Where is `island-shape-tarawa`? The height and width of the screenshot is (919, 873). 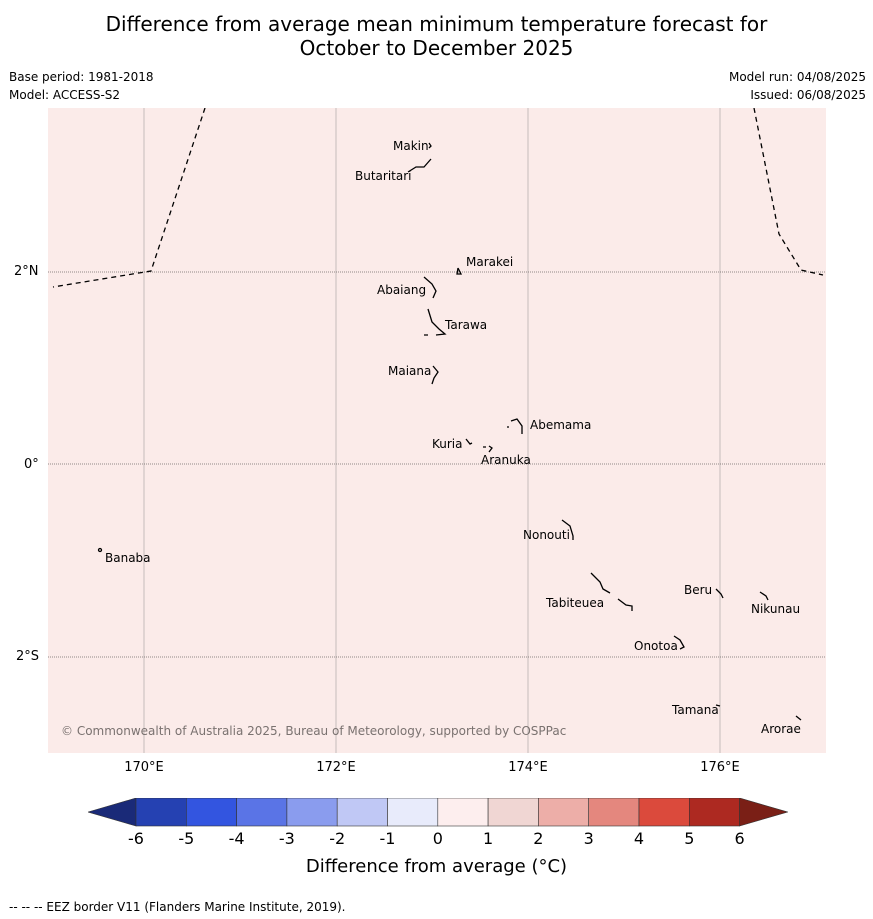 island-shape-tarawa is located at coordinates (435, 322).